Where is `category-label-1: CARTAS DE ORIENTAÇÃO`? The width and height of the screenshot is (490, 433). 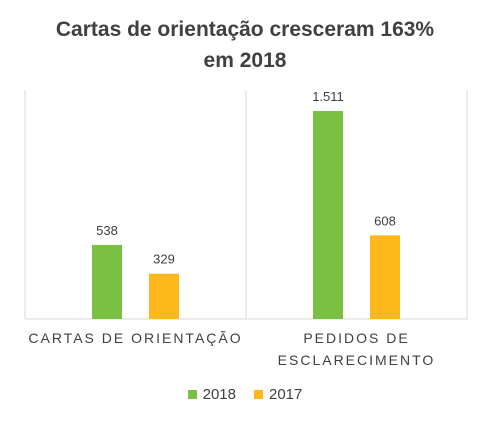 category-label-1: CARTAS DE ORIENTAÇÃO is located at coordinates (135, 338).